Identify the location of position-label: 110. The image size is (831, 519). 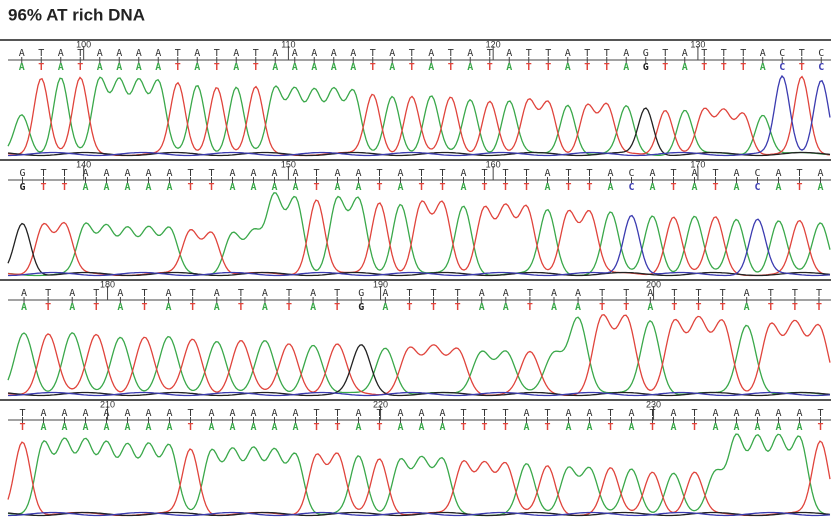
(288, 44).